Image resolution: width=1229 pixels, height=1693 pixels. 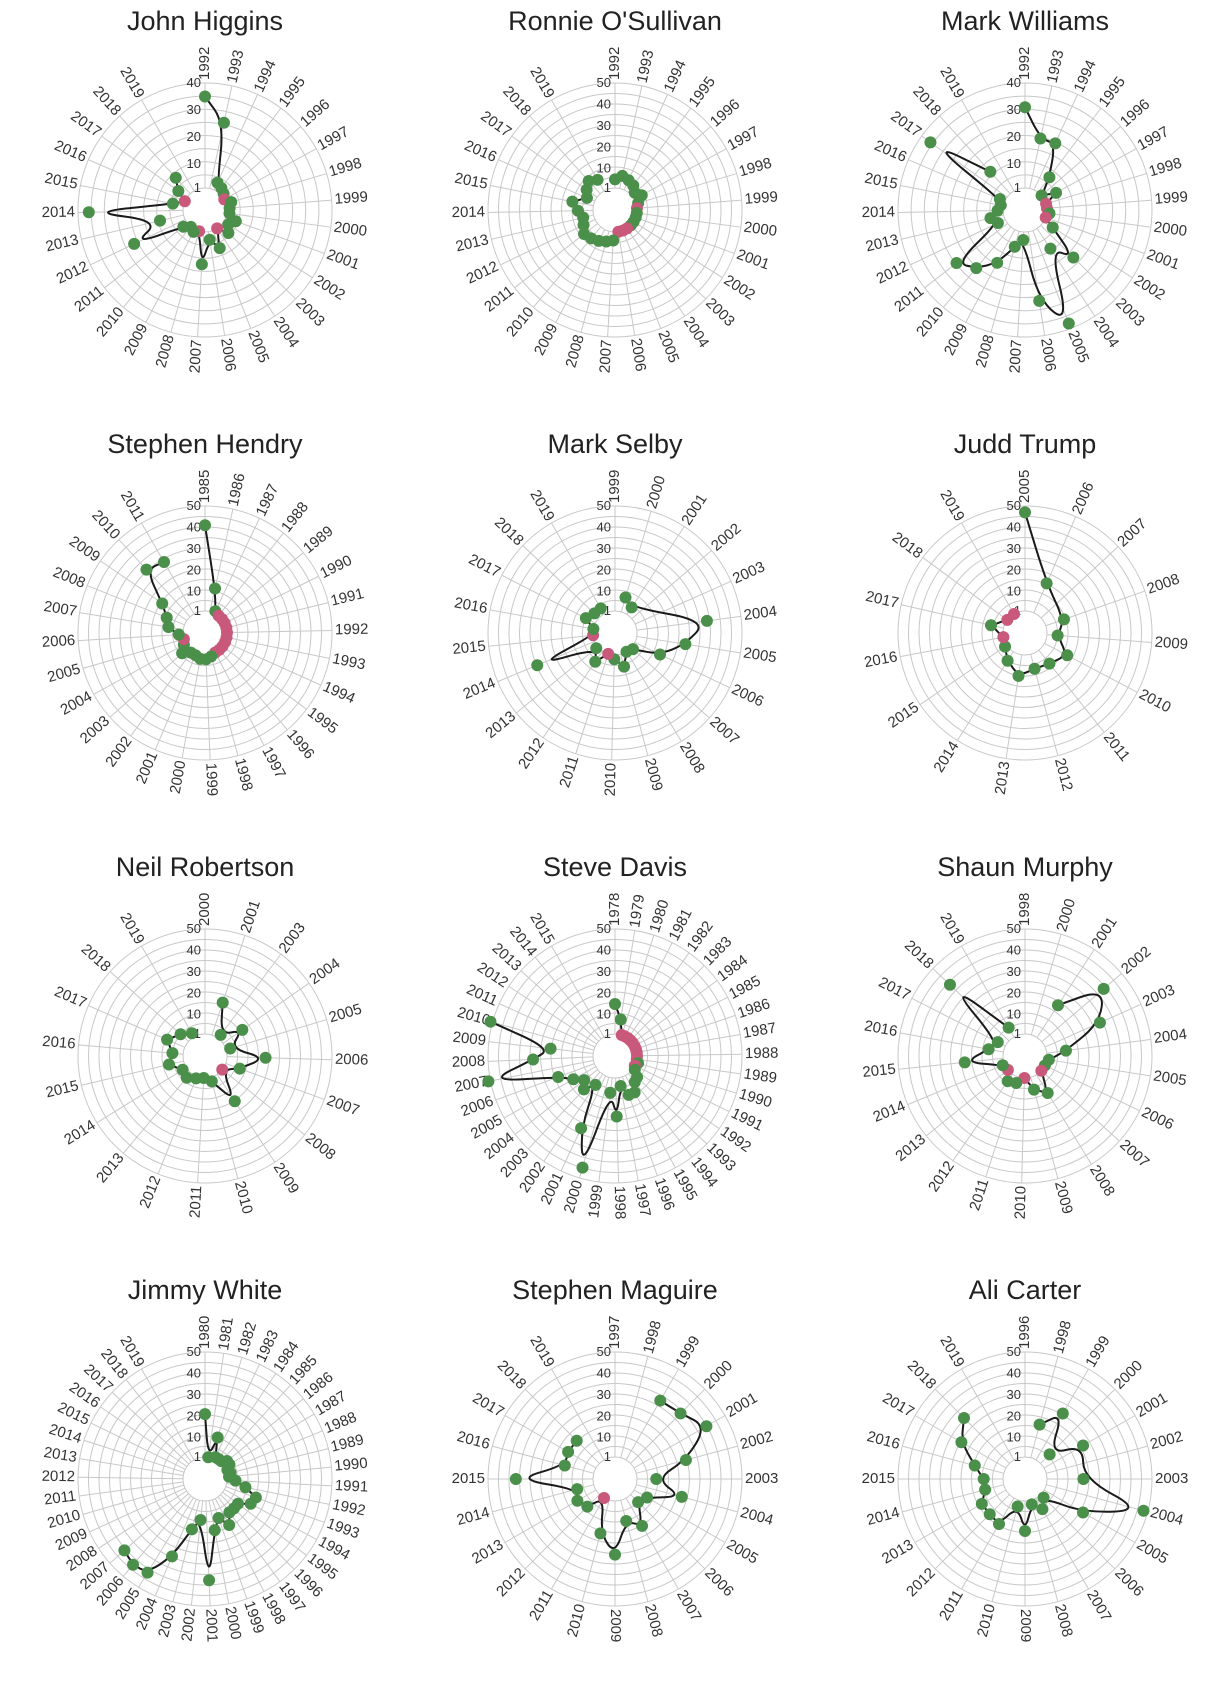 I want to click on year-label: 2003, so click(x=310, y=313).